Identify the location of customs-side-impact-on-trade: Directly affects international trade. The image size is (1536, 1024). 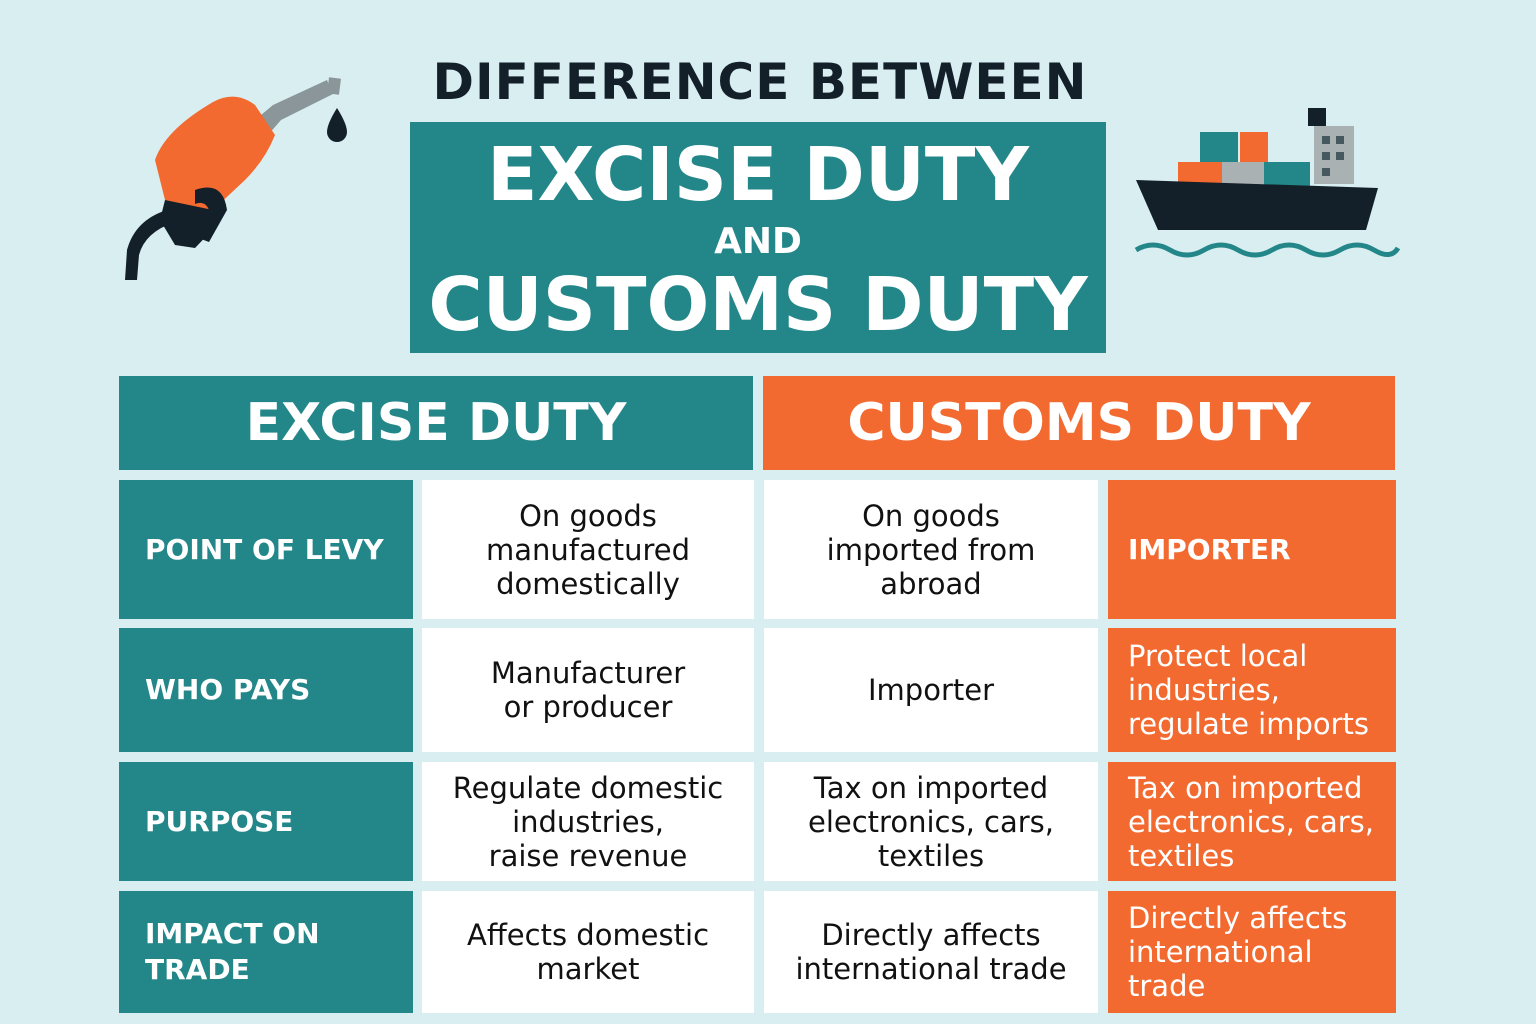
(1252, 952).